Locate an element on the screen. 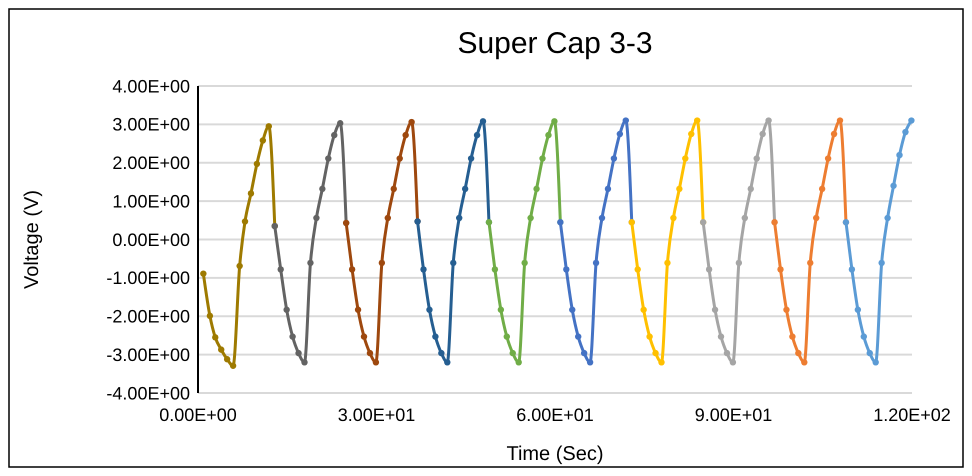 The width and height of the screenshot is (972, 476). y-tick-label: 2.00E+00 is located at coordinates (151, 163).